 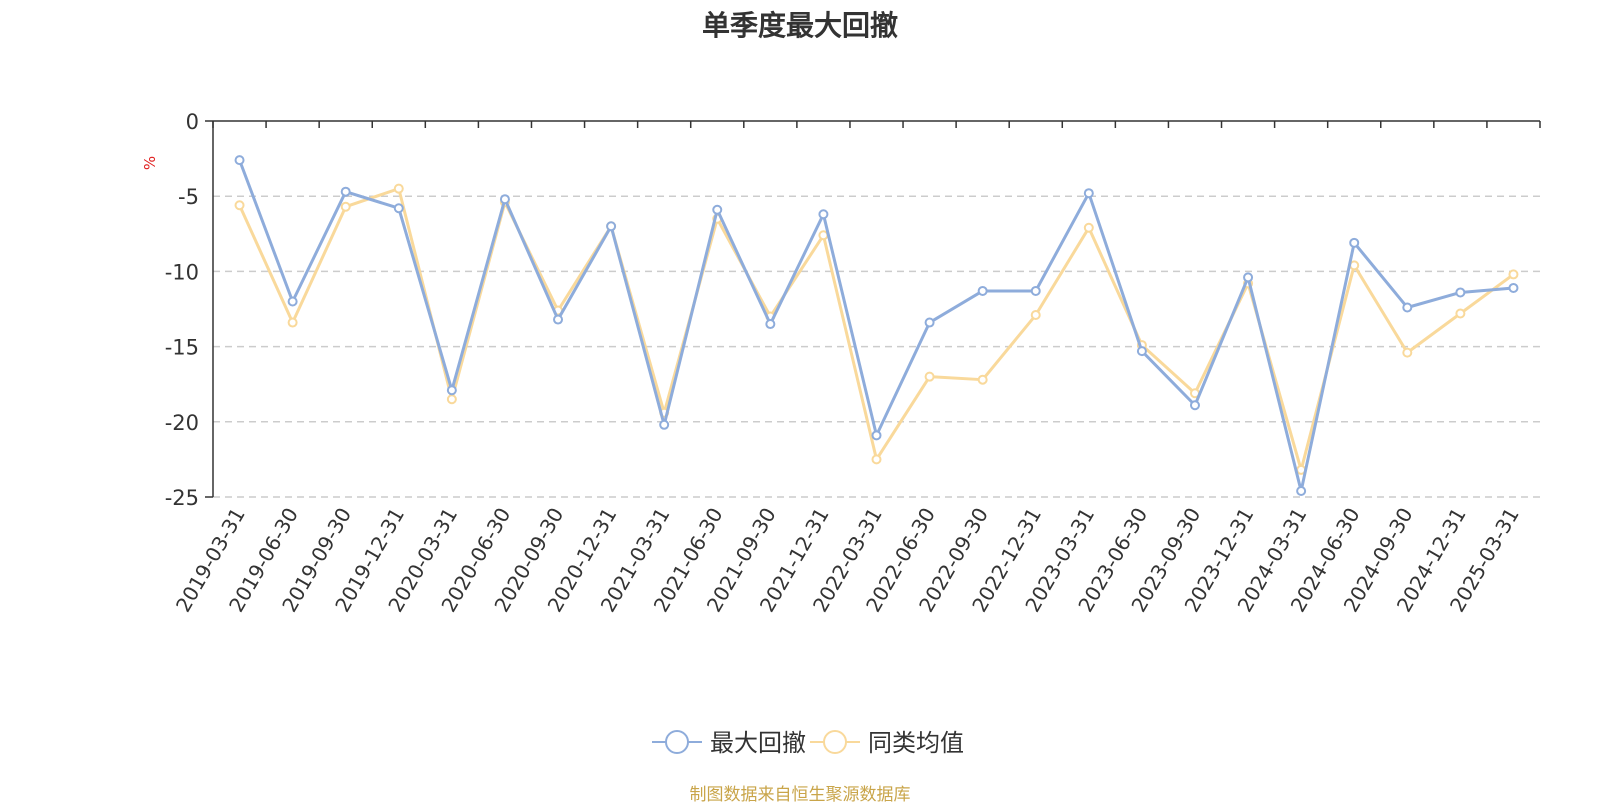 What do you see at coordinates (182, 498) in the screenshot?
I see `y-tick-label: -25` at bounding box center [182, 498].